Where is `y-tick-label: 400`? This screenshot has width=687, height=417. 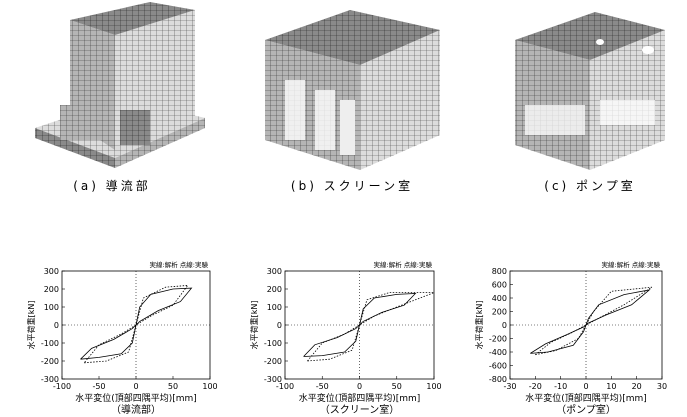
y-tick-label: 400 is located at coordinates (499, 298).